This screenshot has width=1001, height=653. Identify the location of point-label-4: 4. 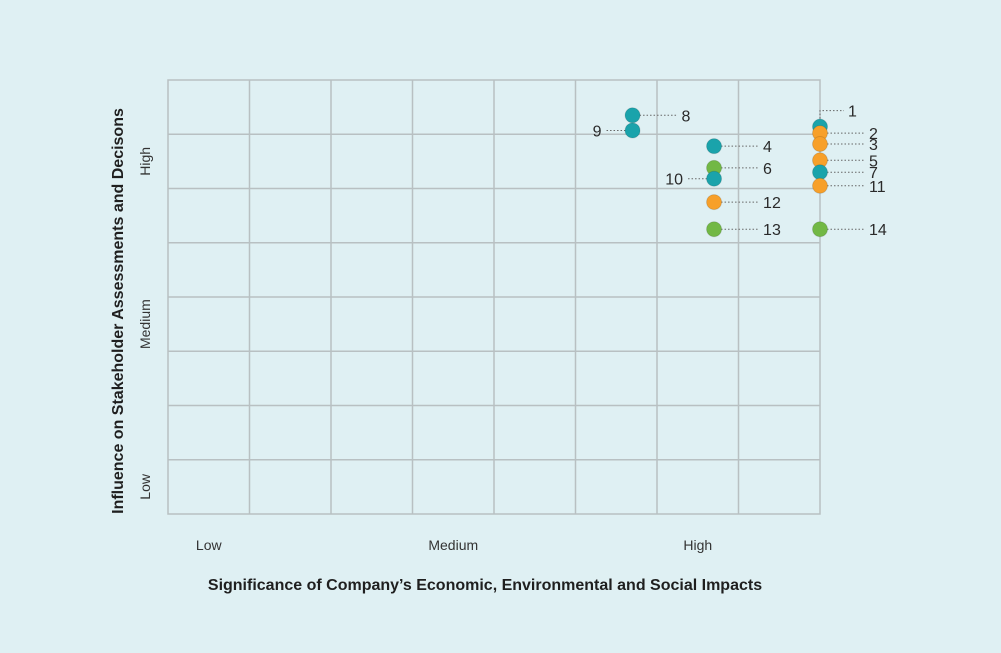
(767, 147).